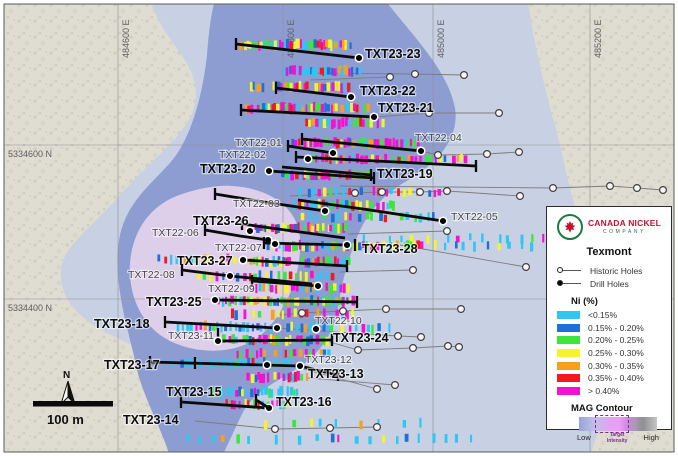  I want to click on maple-leaf-icon, so click(570, 227).